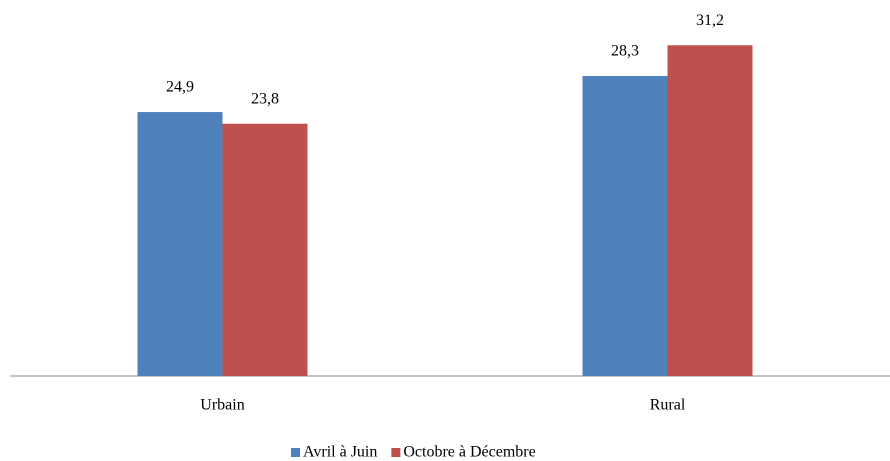 This screenshot has height=461, width=890. I want to click on data-label: 31,2, so click(710, 20).